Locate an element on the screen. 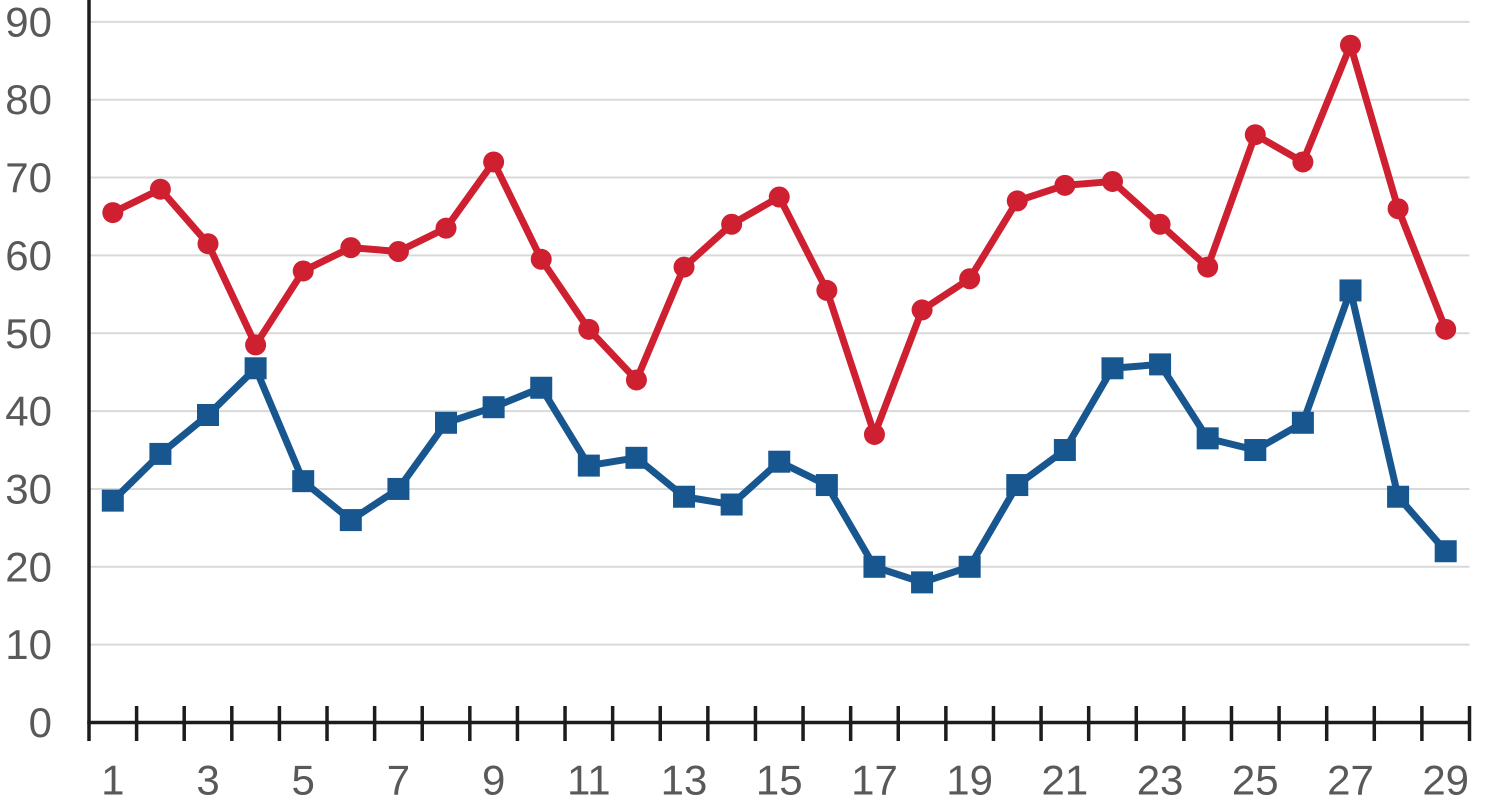 This screenshot has height=802, width=1488. x-tick-label-13: 13 is located at coordinates (684, 779).